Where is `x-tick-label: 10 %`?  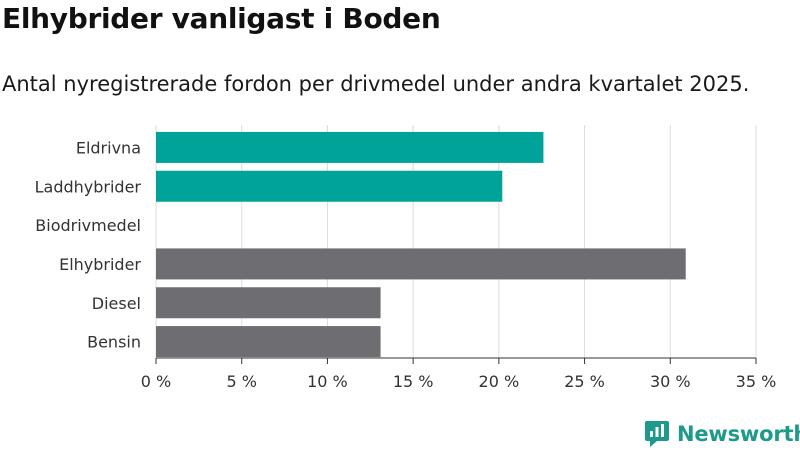
x-tick-label: 10 % is located at coordinates (327, 381).